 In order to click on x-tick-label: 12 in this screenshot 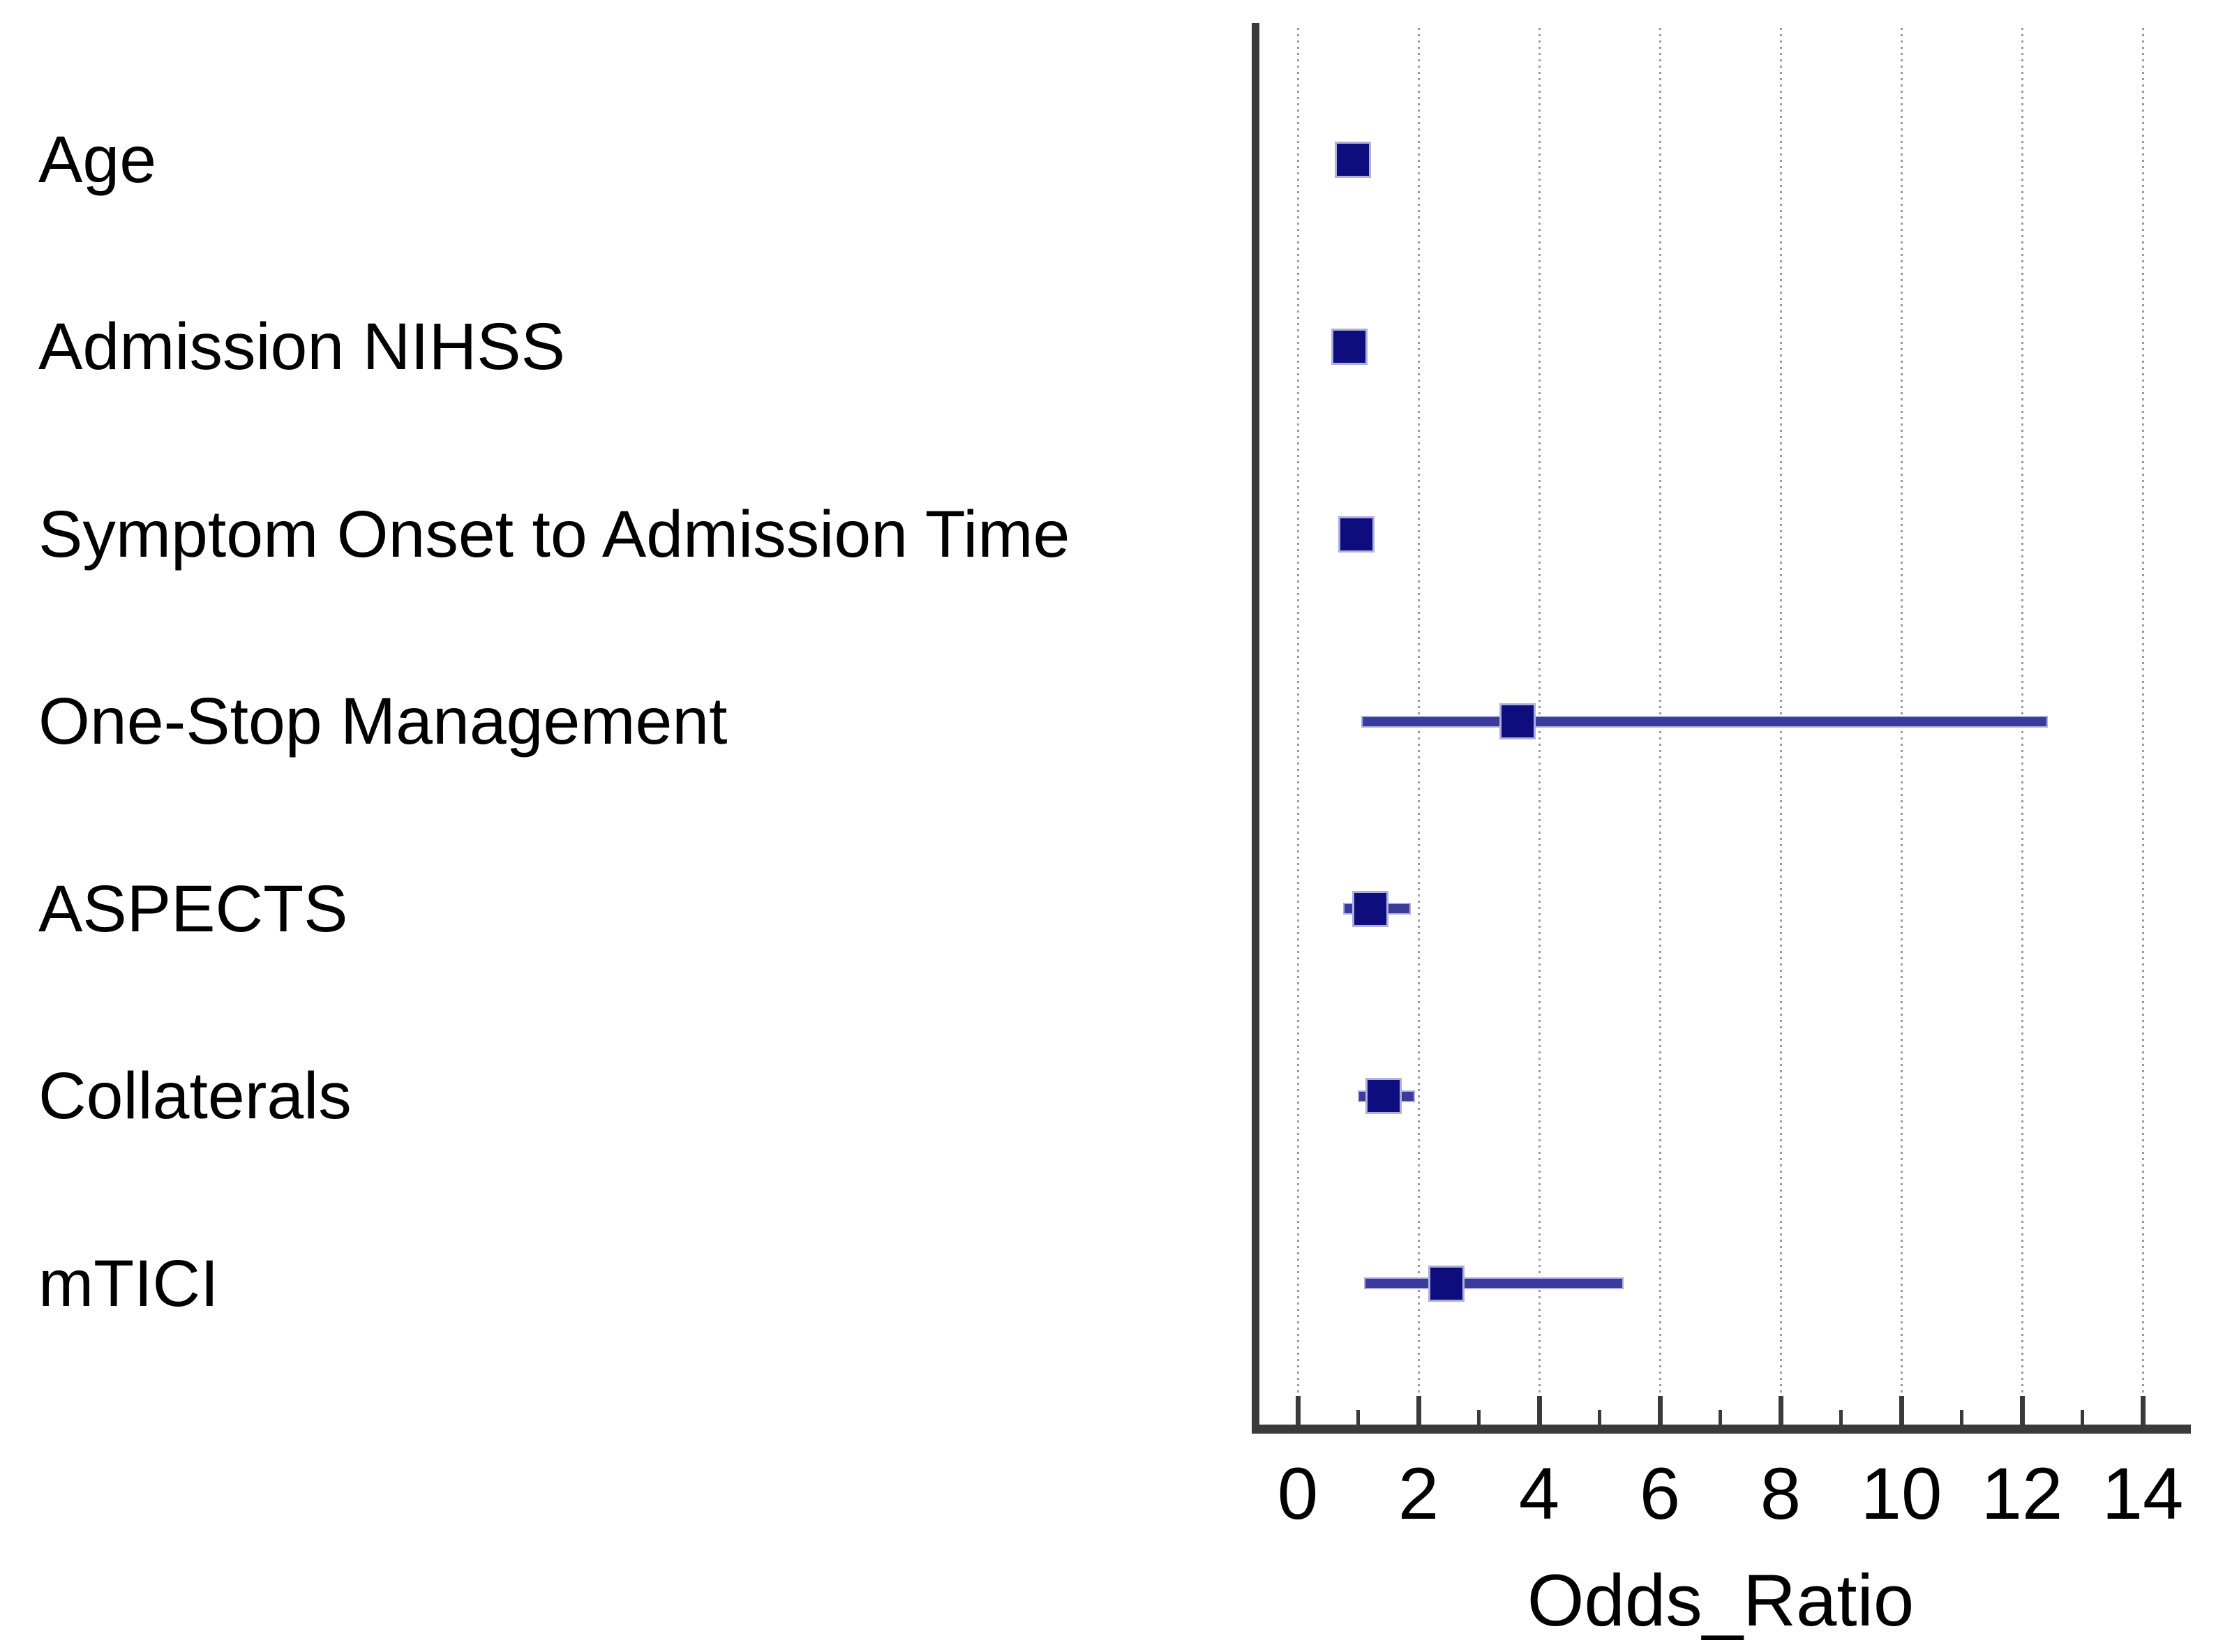, I will do `click(2022, 1494)`.